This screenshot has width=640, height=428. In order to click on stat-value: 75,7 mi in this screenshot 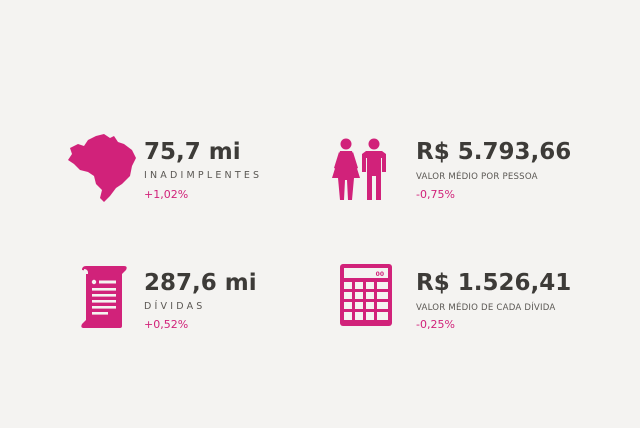, I will do `click(192, 152)`.